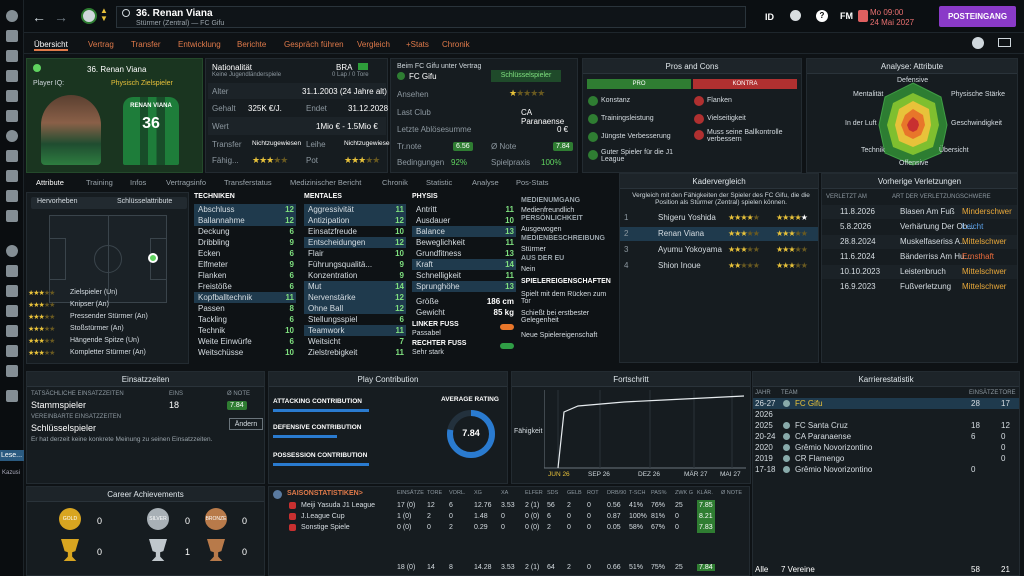 Image resolution: width=1024 pixels, height=576 pixels. What do you see at coordinates (314, 44) in the screenshot?
I see `tab-talk: Gespräch führen` at bounding box center [314, 44].